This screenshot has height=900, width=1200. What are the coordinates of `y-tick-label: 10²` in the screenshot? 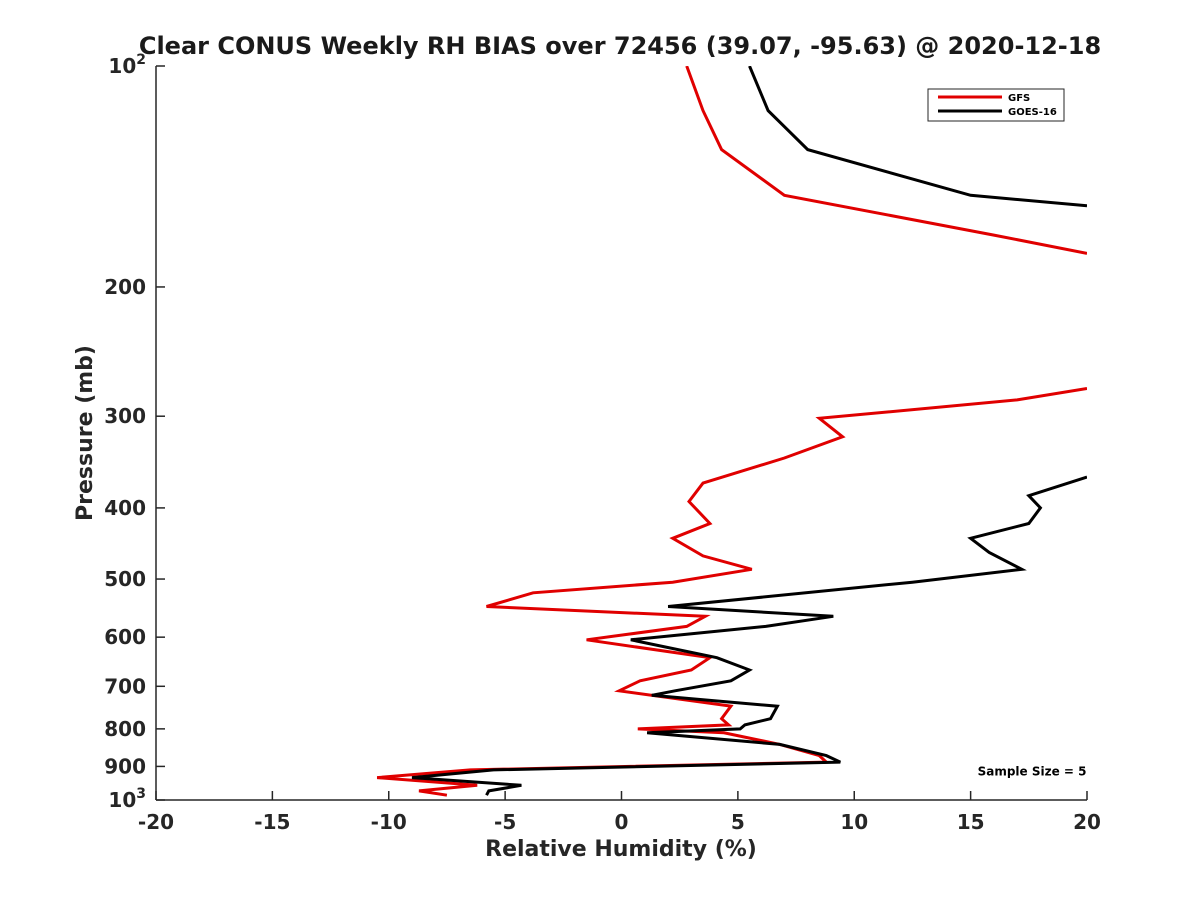 It's located at (127, 65).